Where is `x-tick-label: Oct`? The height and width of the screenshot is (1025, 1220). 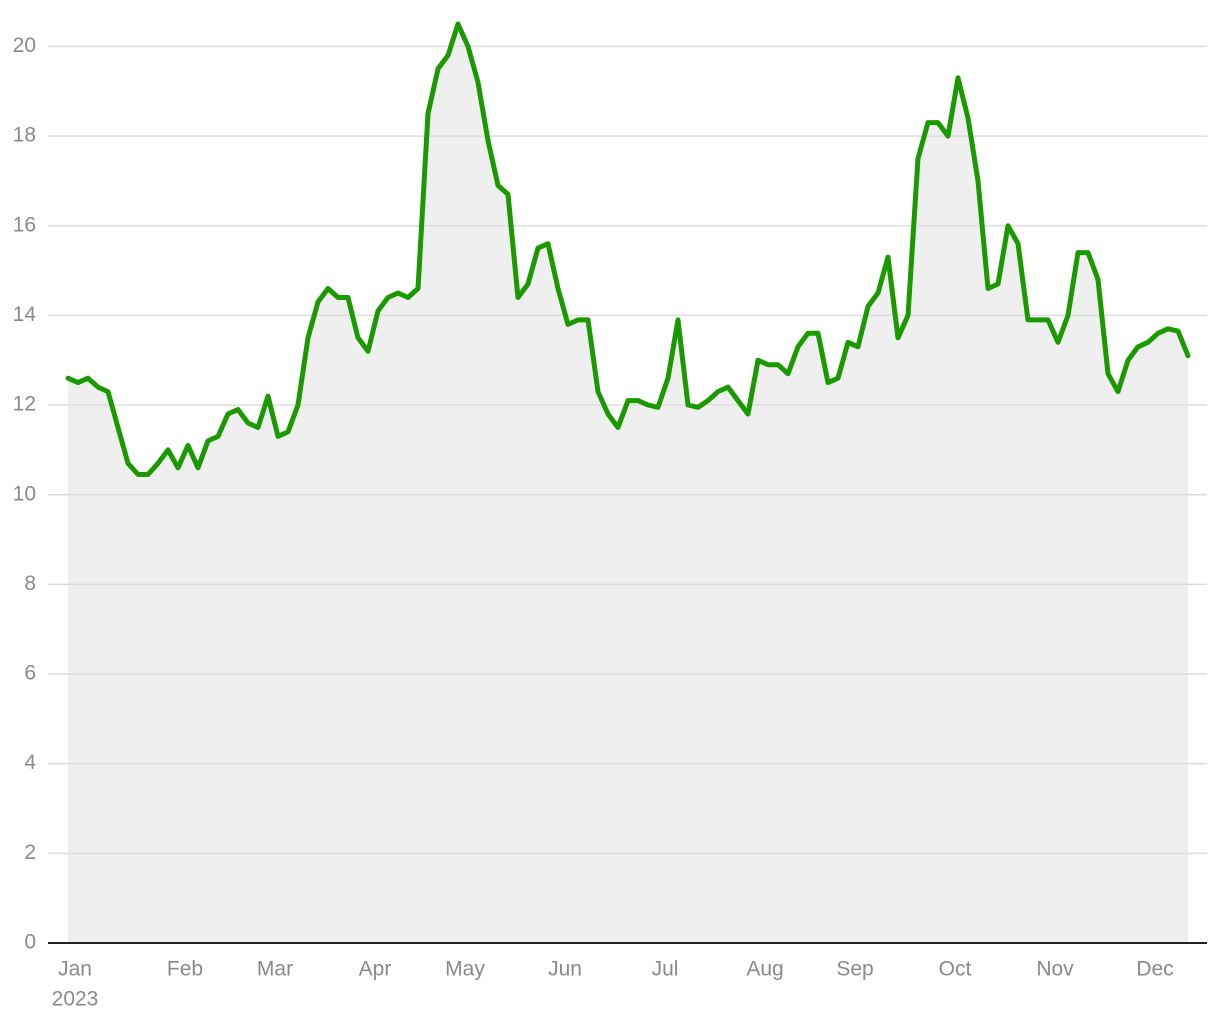
x-tick-label: Oct is located at coordinates (955, 969).